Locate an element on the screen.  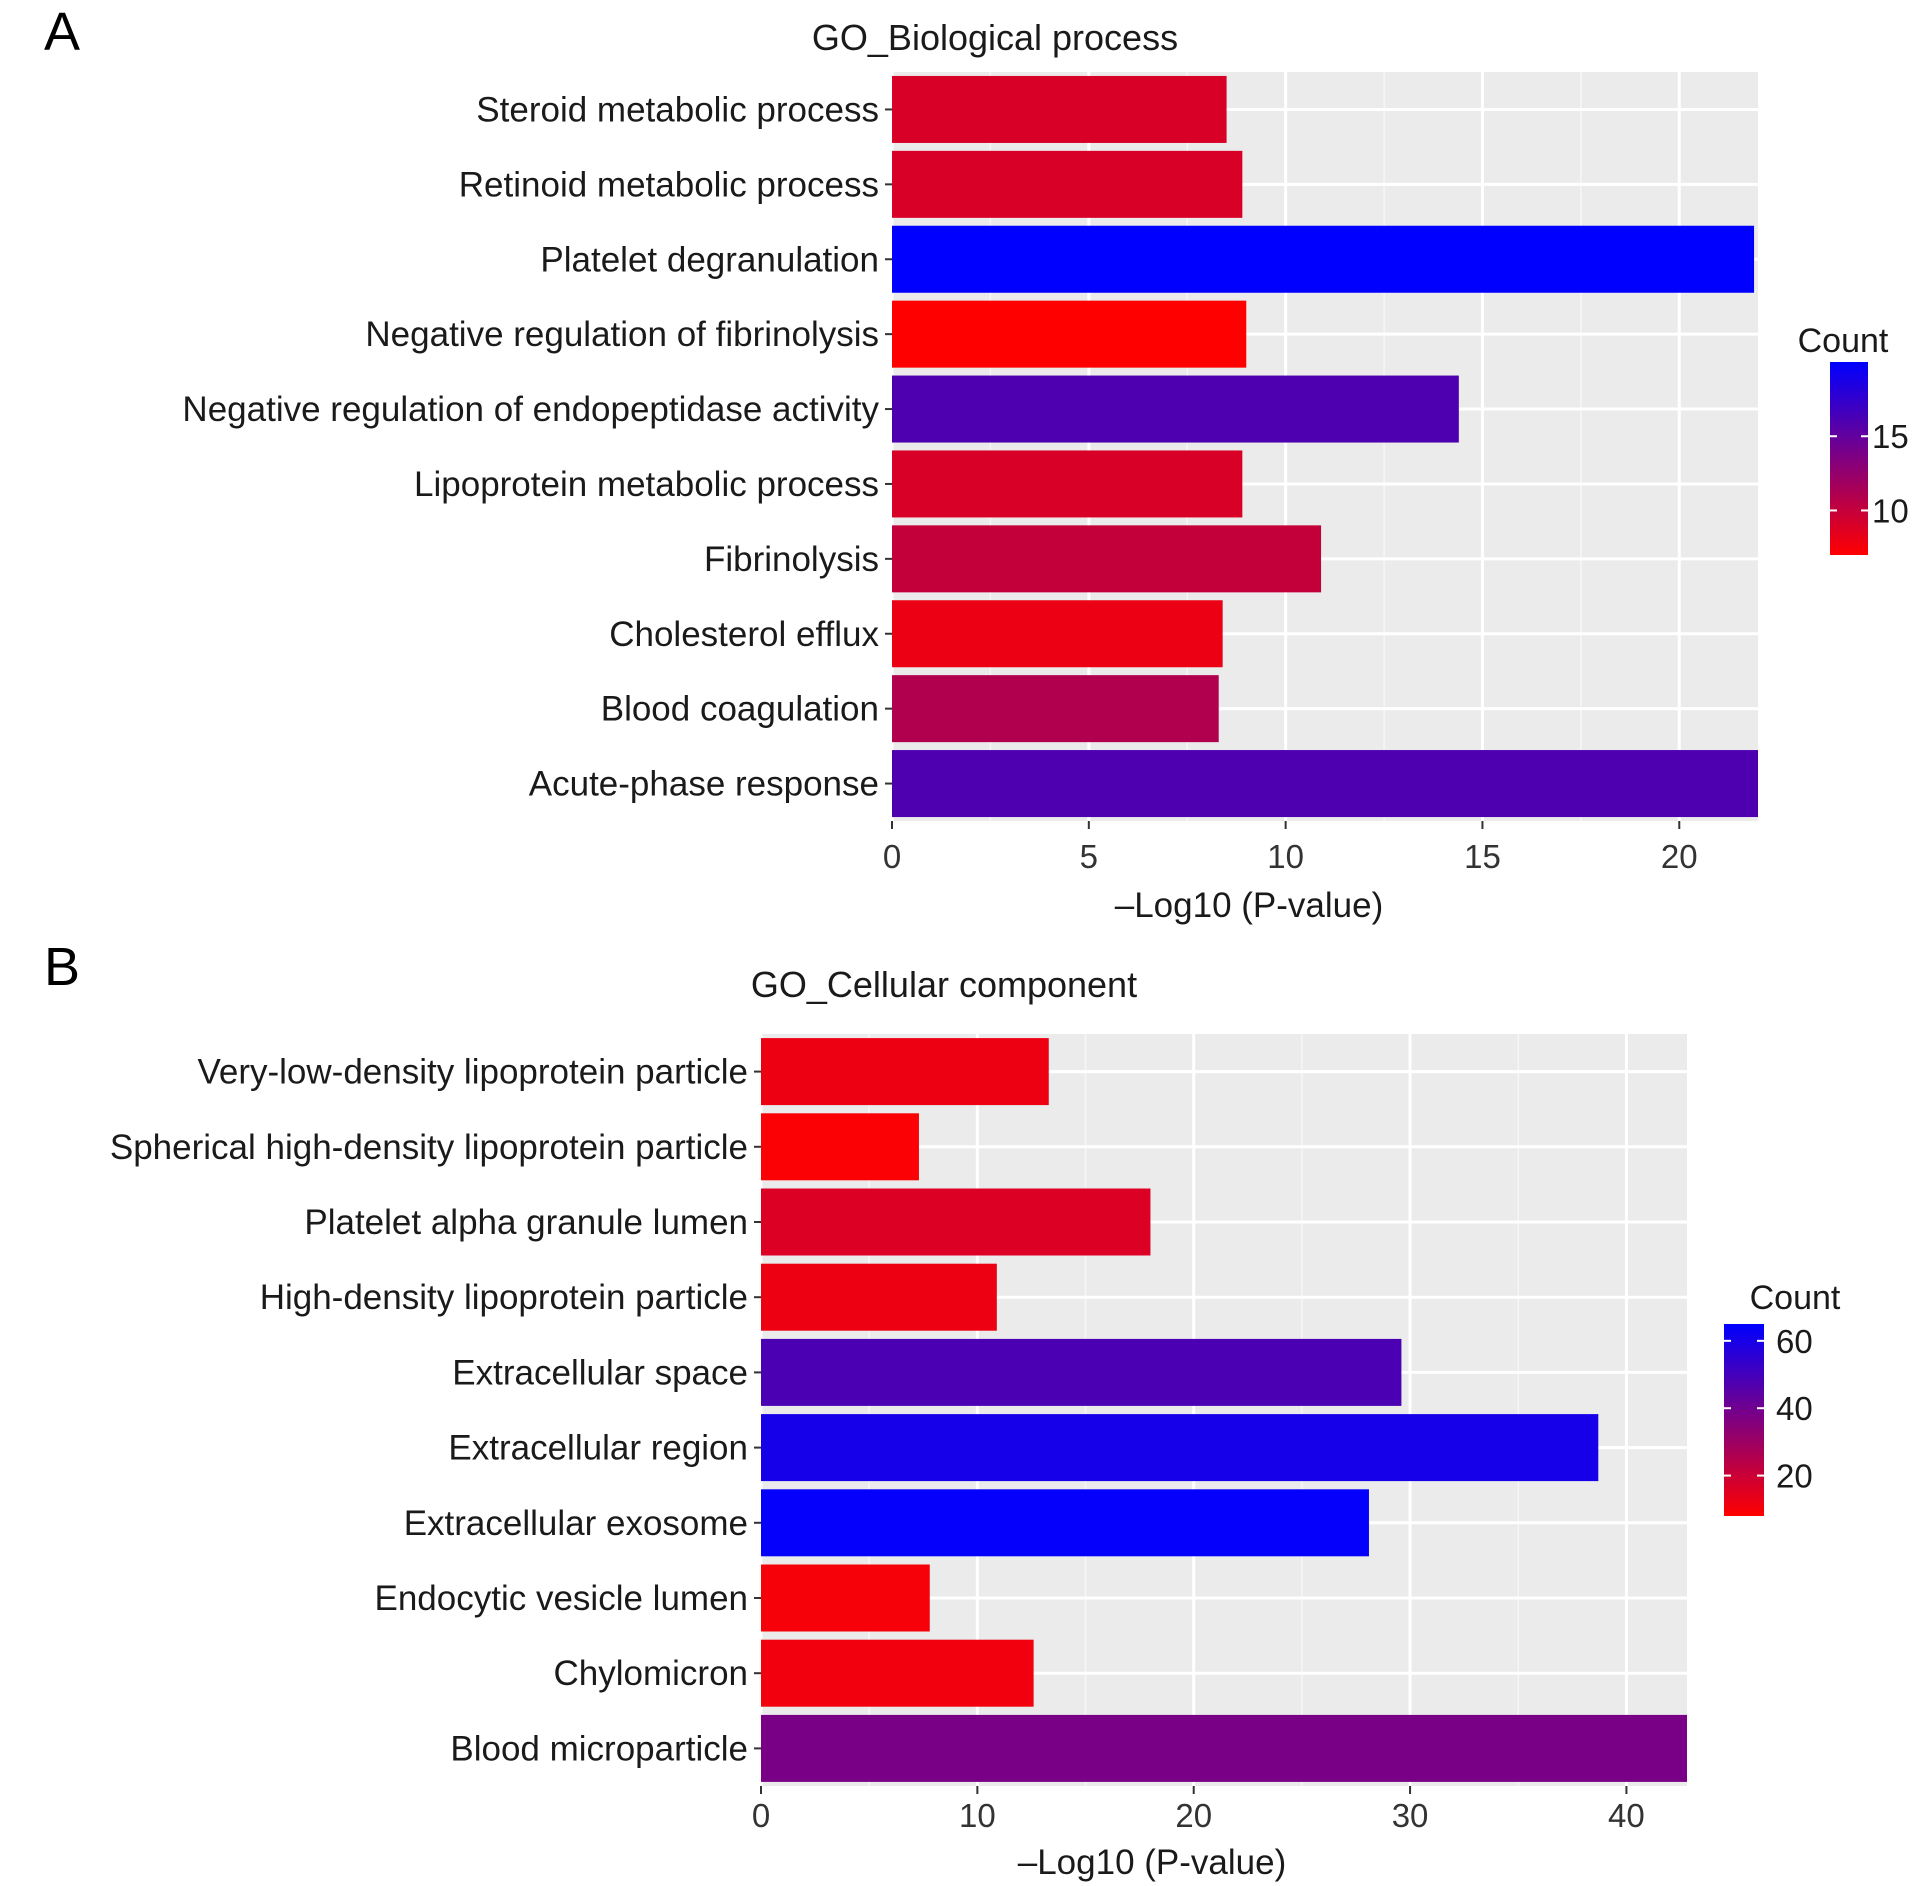
panel-label: B is located at coordinates (62, 967).